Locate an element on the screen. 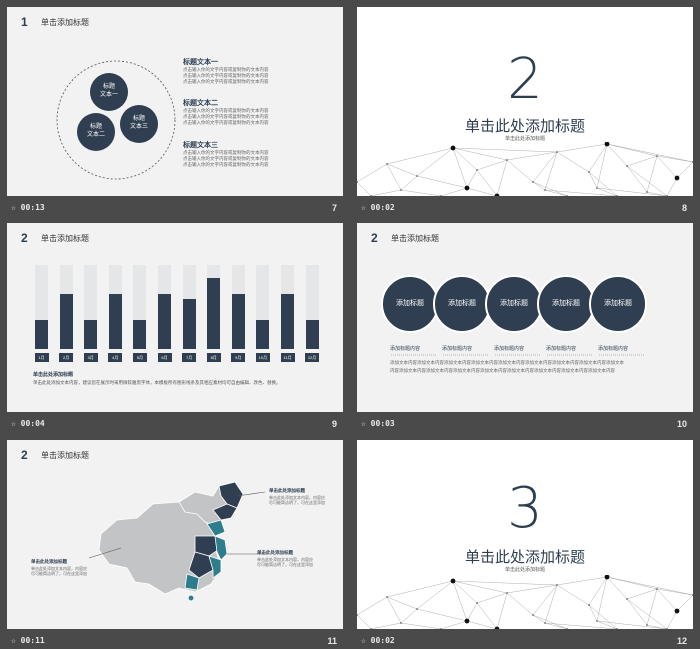  slide-number: 7 is located at coordinates (334, 208).